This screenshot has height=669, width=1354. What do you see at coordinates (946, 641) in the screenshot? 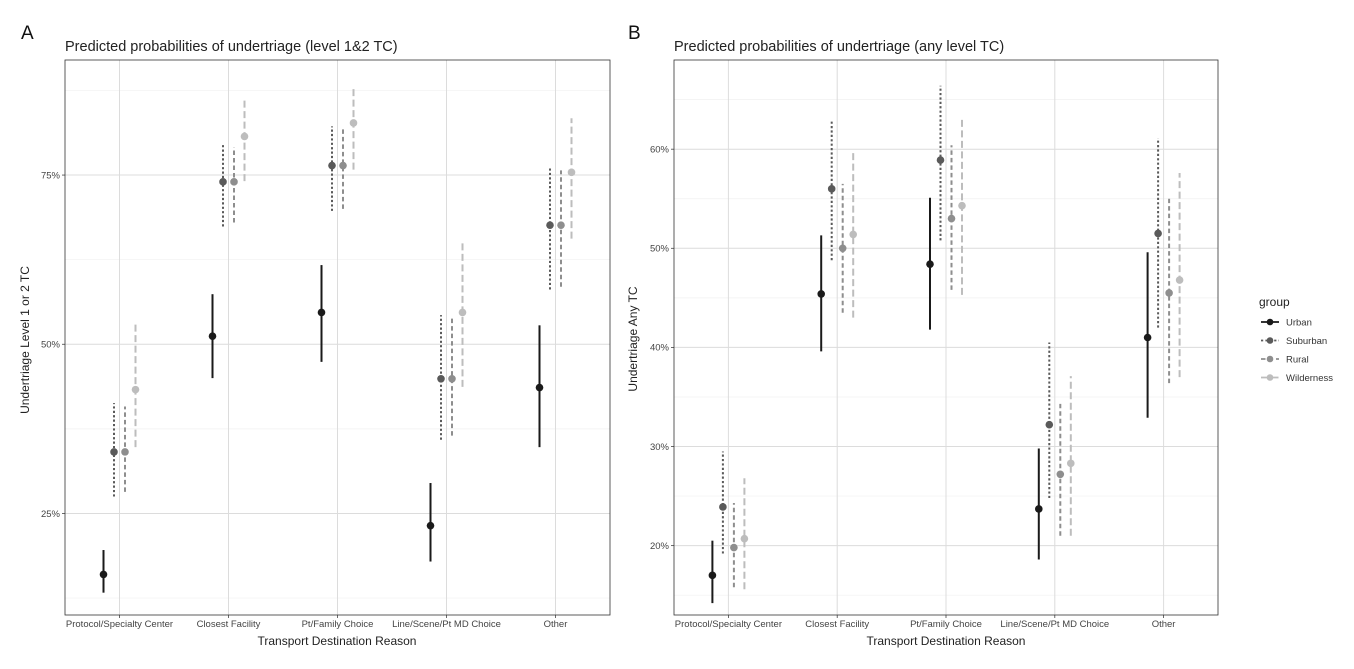
I see `panel-b-x-axis-title: Transport Destination Reason` at bounding box center [946, 641].